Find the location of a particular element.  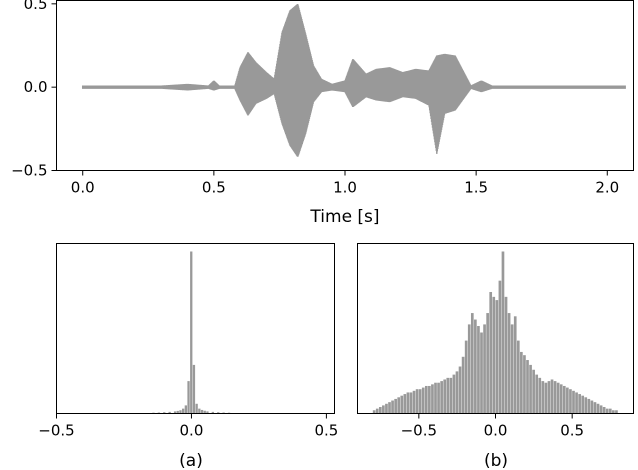

histogram-b-x-ticks: −0.5 0.0 0.5 is located at coordinates (492, 426).